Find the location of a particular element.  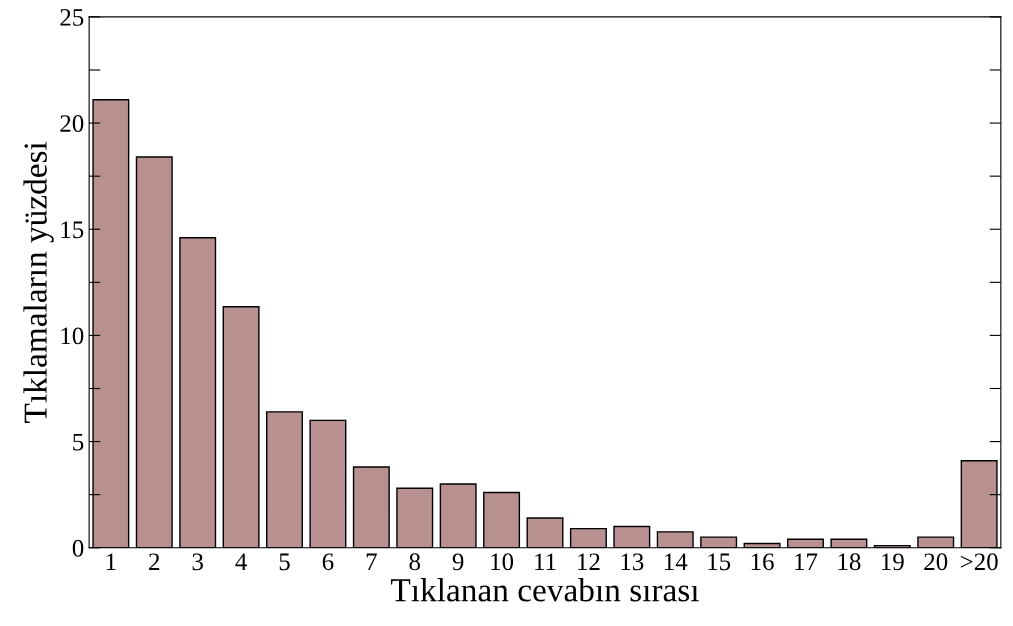

x-tick-label: 7 is located at coordinates (371, 561).